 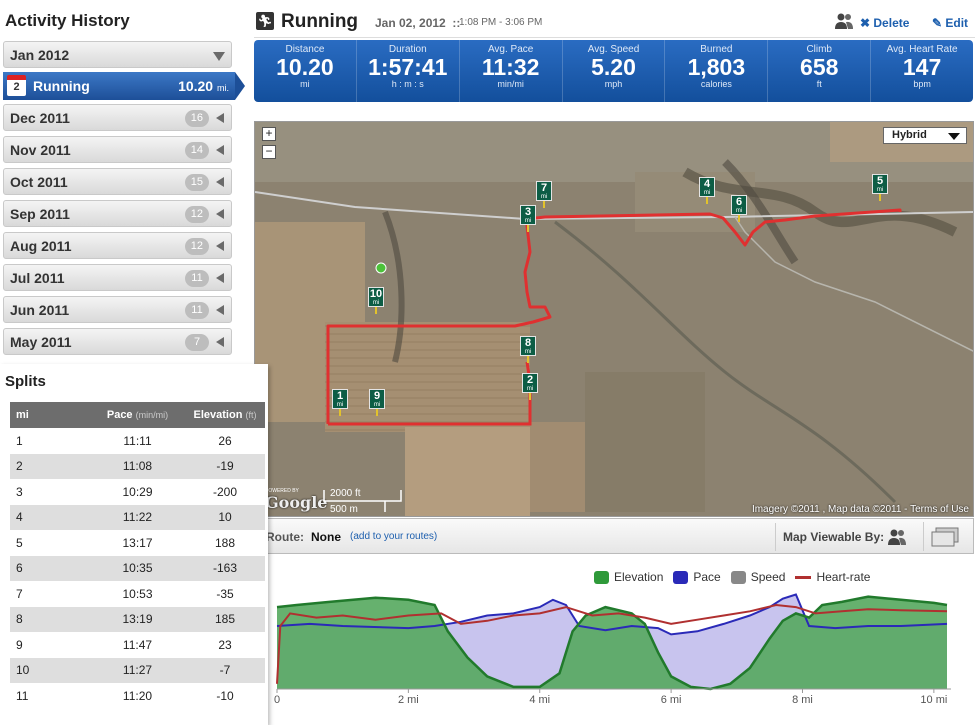 What do you see at coordinates (377, 402) in the screenshot?
I see `mile-marker-9: 9 mi` at bounding box center [377, 402].